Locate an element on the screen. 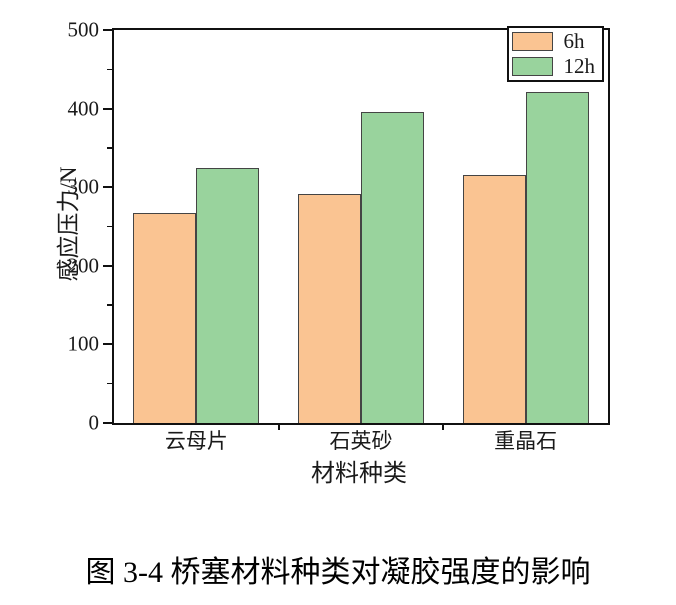 The width and height of the screenshot is (676, 605). y-tick-label: 300 is located at coordinates (83, 186).